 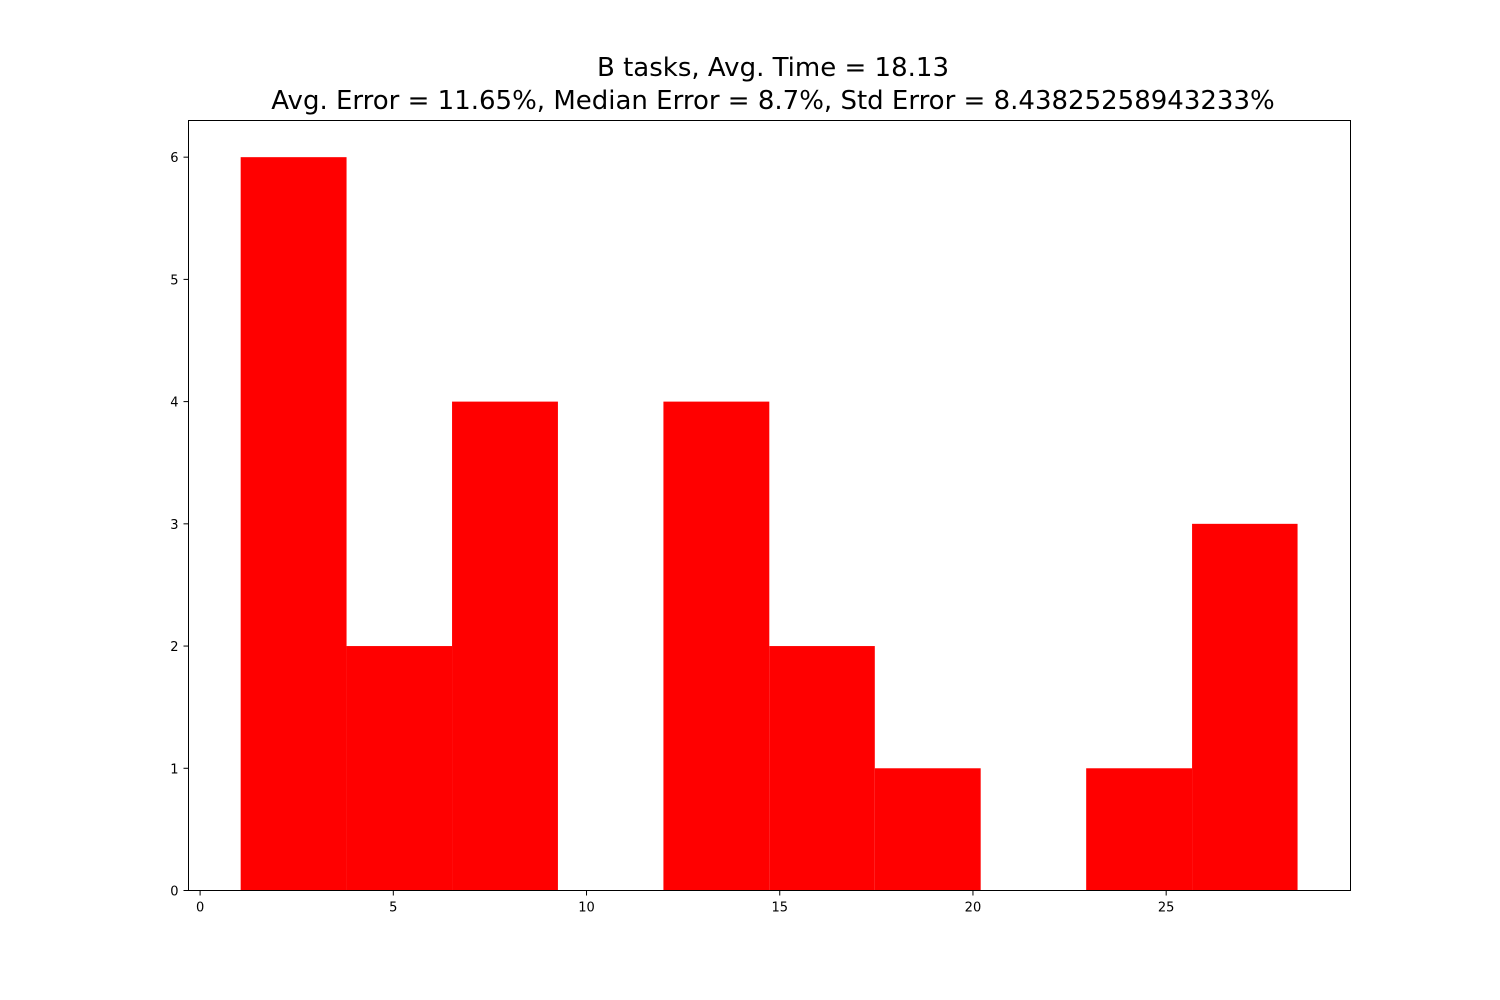 I want to click on y-tick-label-5: 5, so click(x=174, y=280).